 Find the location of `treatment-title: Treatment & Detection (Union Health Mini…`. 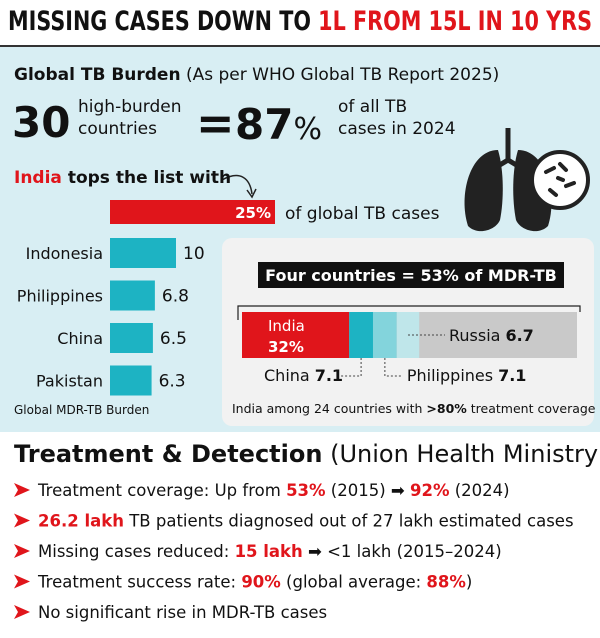

treatment-title: Treatment & Detection (Union Health Mini… is located at coordinates (307, 454).